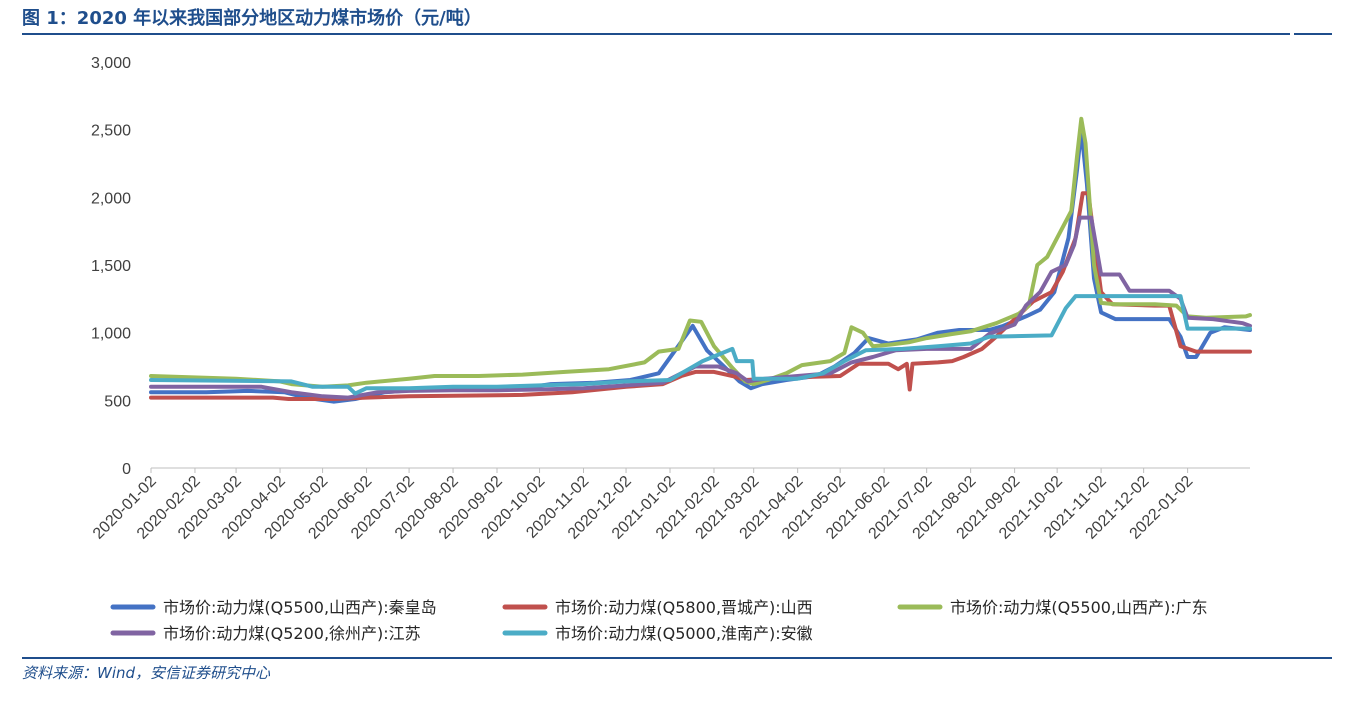 The height and width of the screenshot is (705, 1345). I want to click on y-tick-label: 0, so click(126, 469).